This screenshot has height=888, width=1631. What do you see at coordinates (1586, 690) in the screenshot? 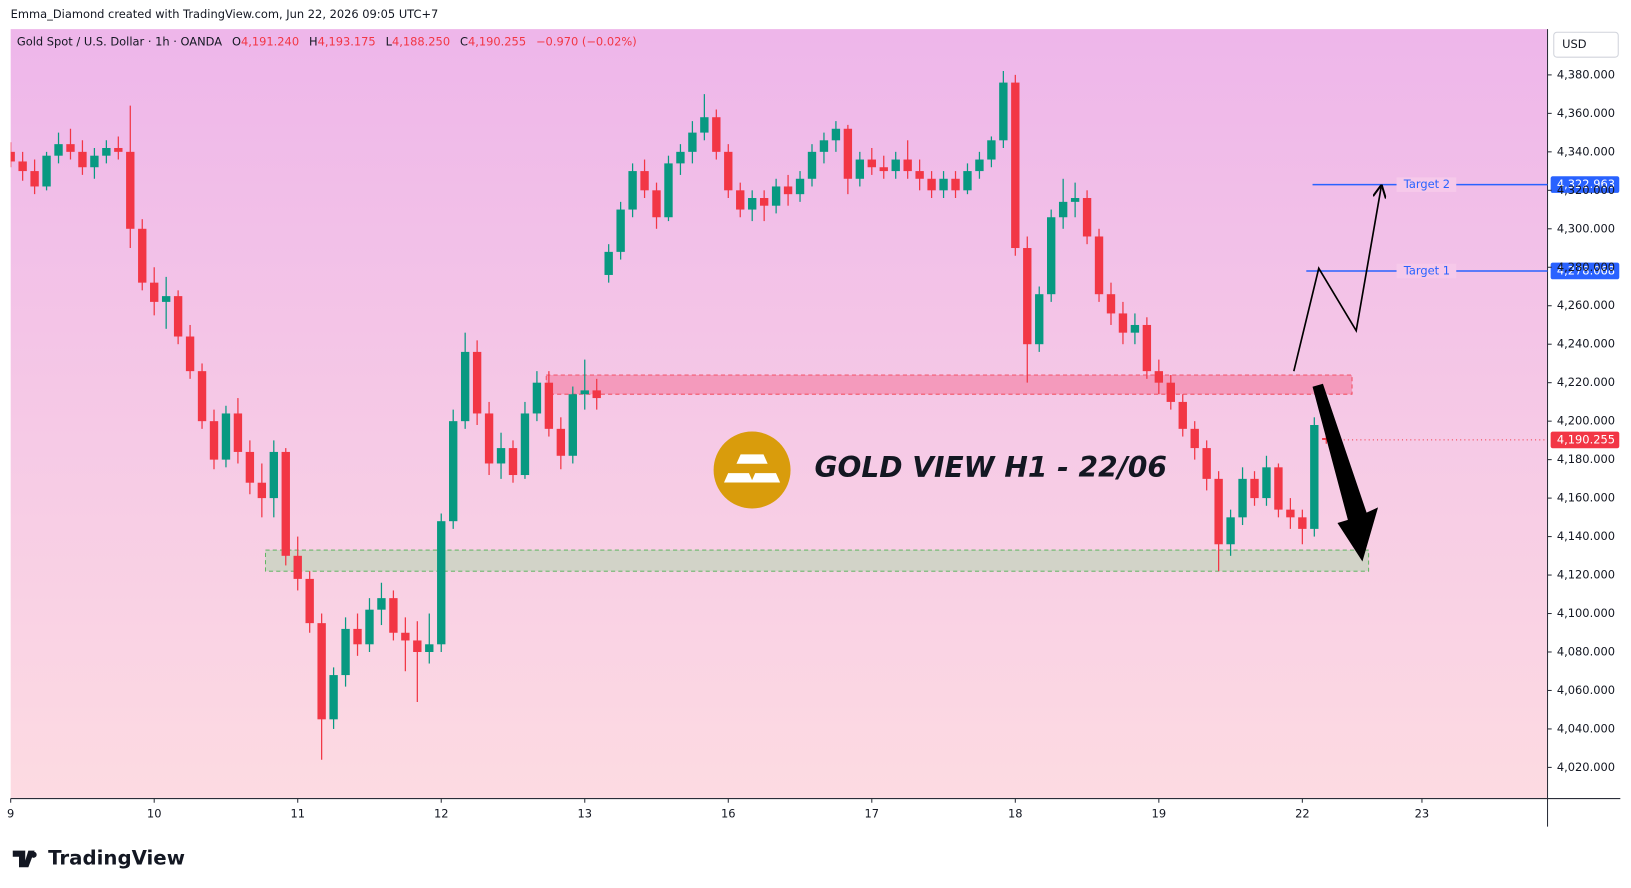
I see `y-tick-label: 4,060.000` at bounding box center [1586, 690].